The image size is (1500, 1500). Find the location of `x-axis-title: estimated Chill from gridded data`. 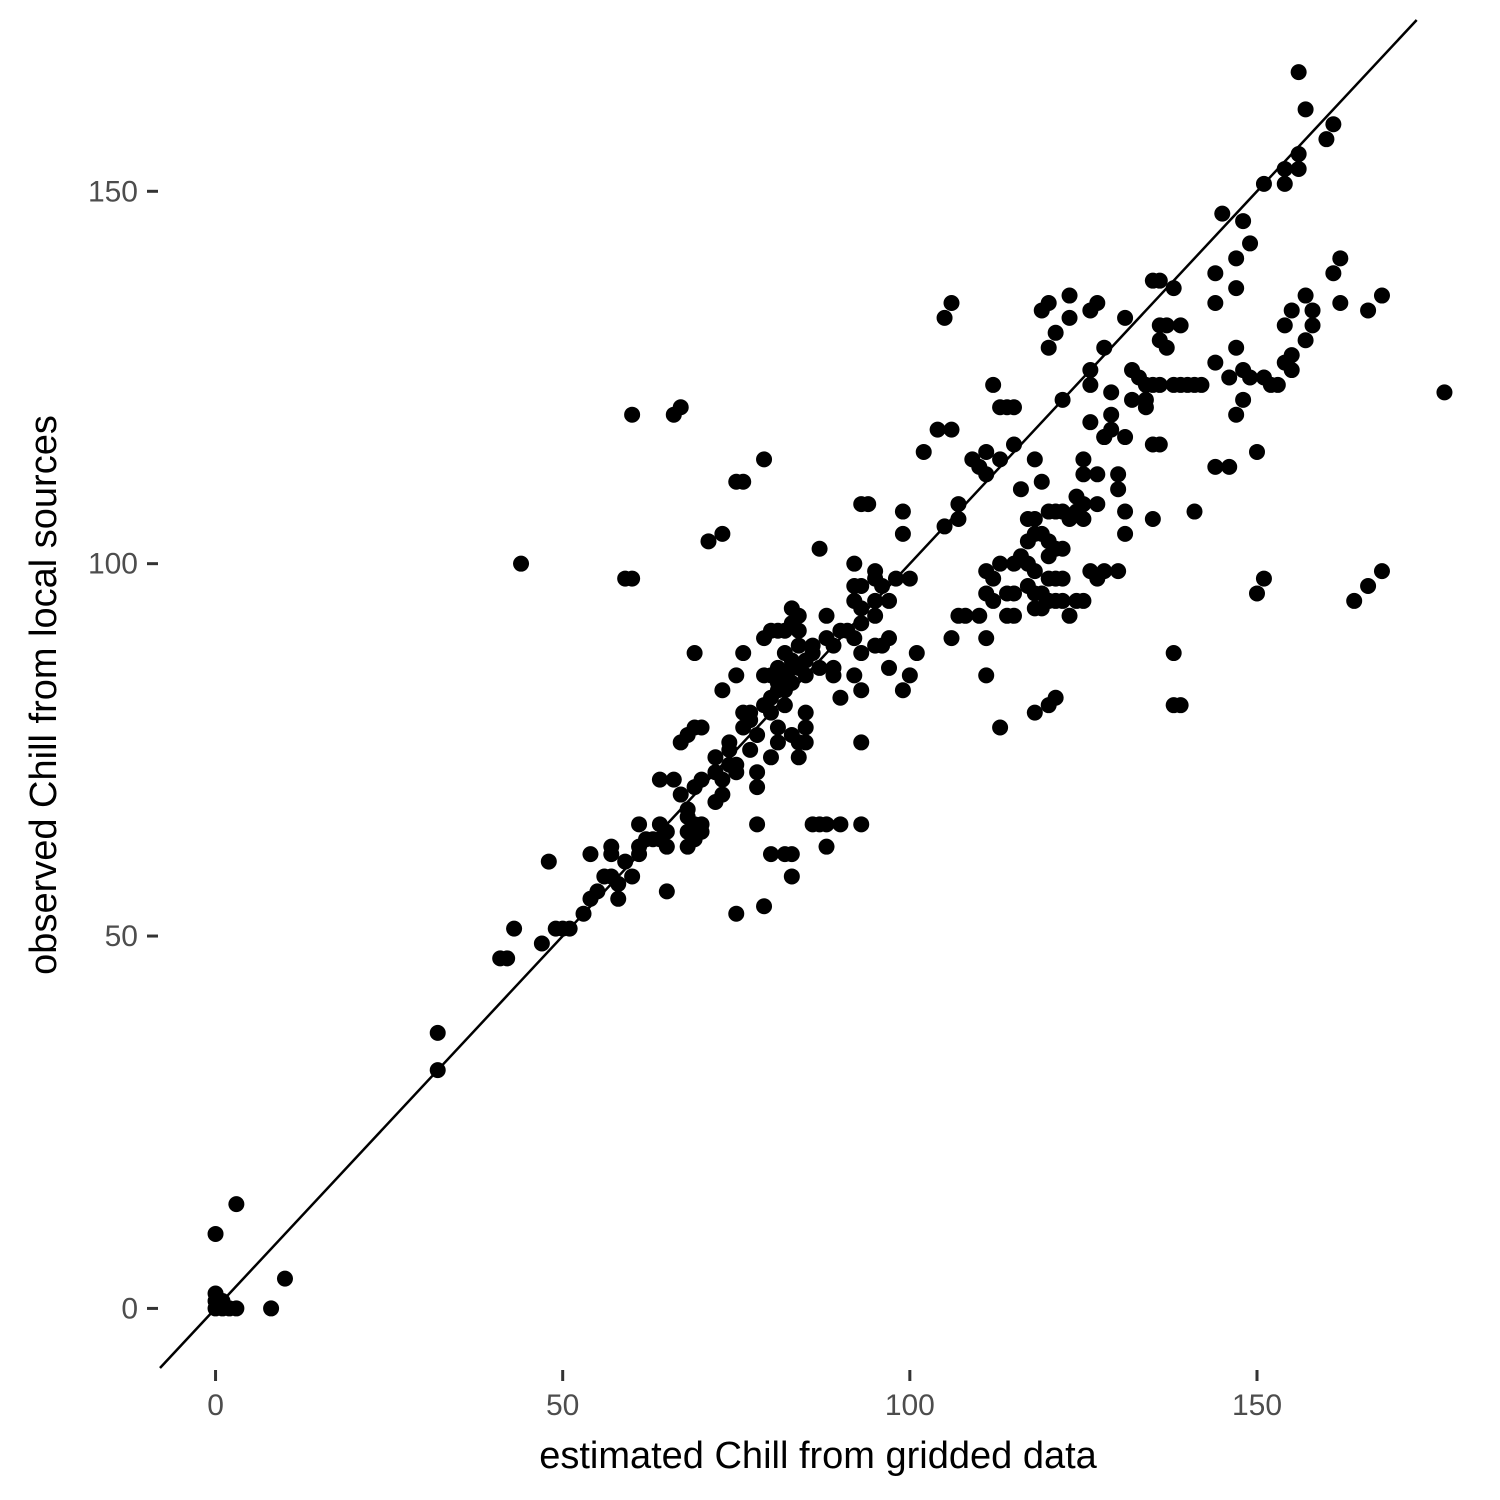

x-axis-title: estimated Chill from gridded data is located at coordinates (818, 1456).